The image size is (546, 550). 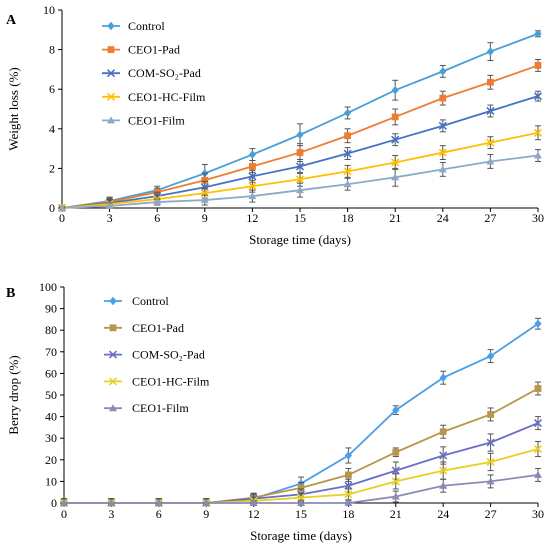 I want to click on y-tick-label: 90, so click(x=51, y=309).